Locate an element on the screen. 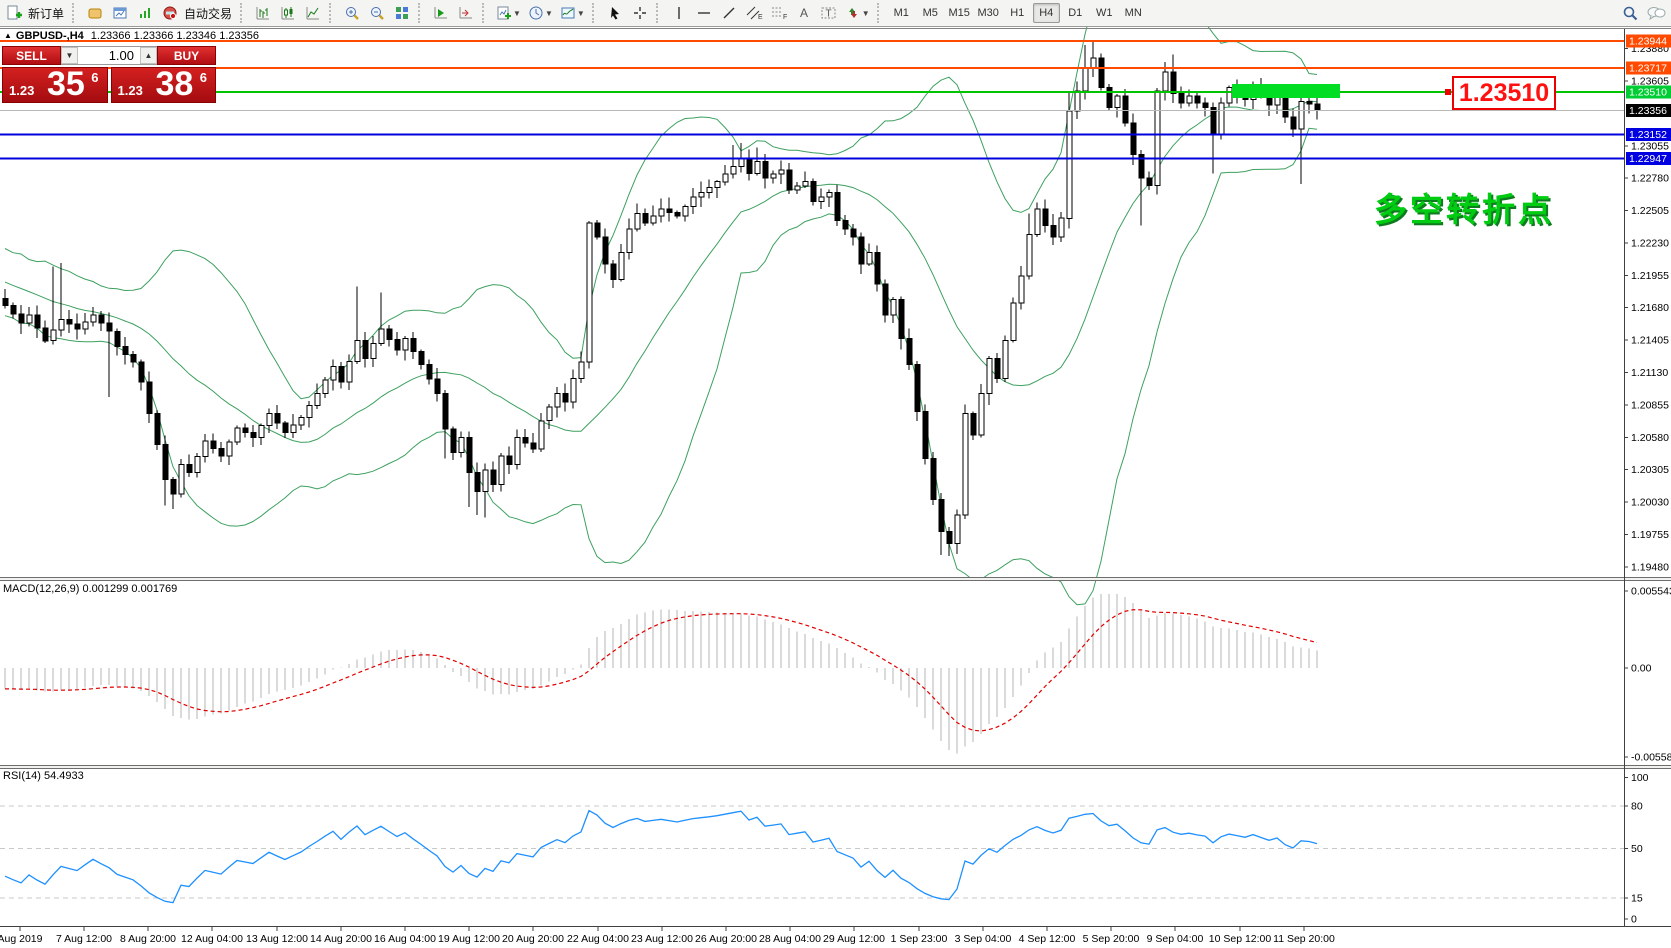 Image resolution: width=1671 pixels, height=948 pixels. svg-text: 1.21130 is located at coordinates (1649, 373).